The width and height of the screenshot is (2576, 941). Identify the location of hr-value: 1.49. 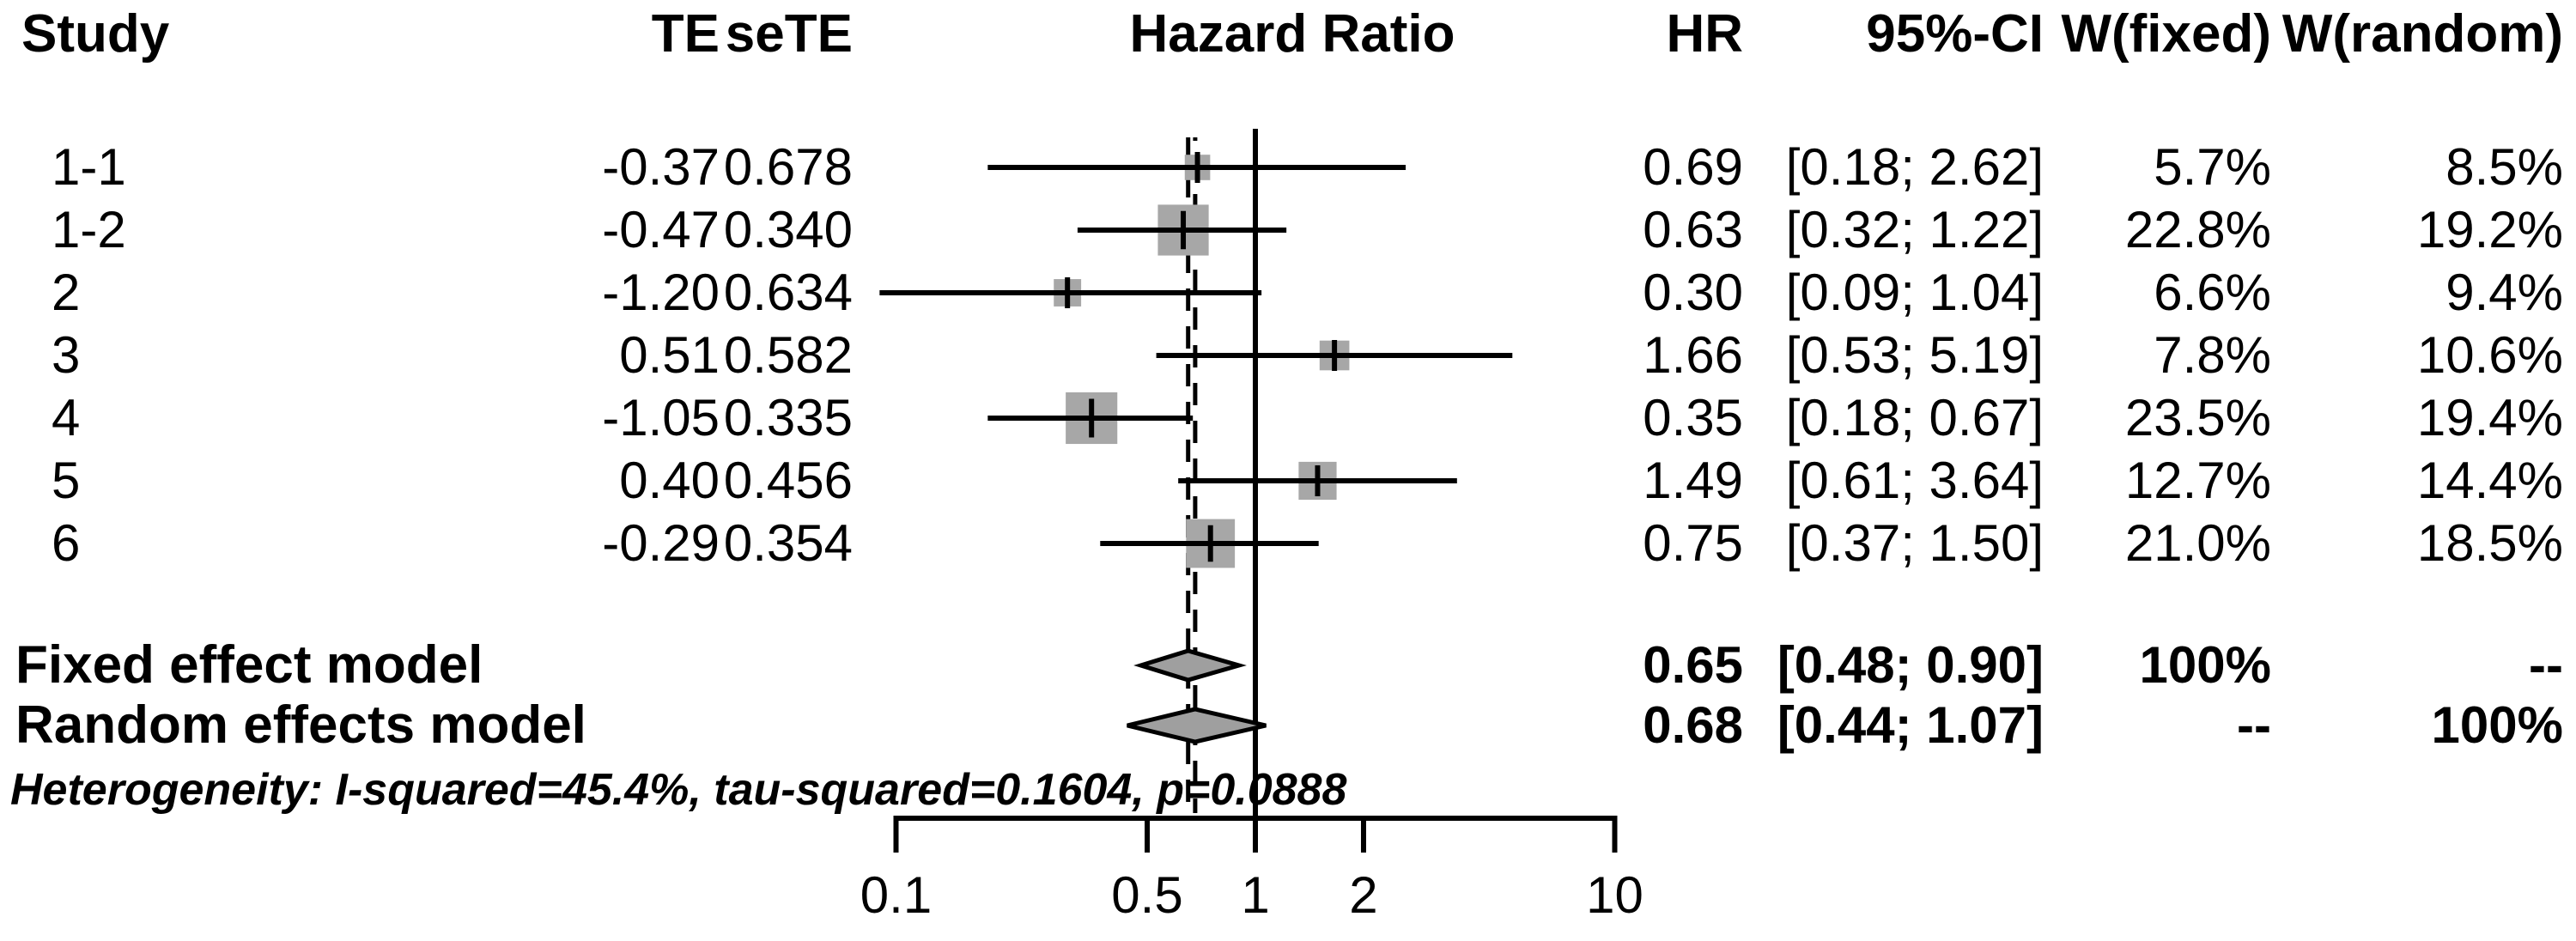
(1693, 480).